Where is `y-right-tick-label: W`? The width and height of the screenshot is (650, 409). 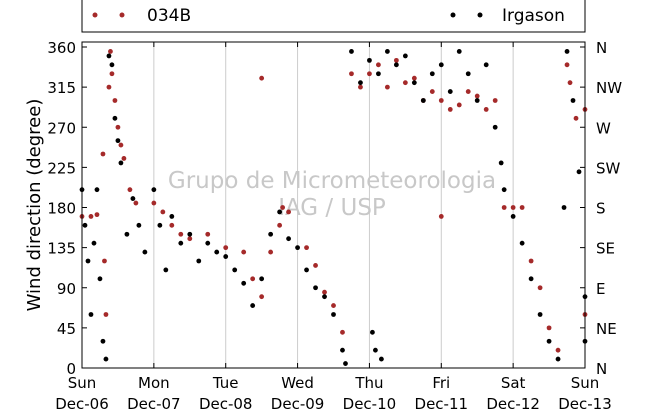 y-right-tick-label: W is located at coordinates (603, 128).